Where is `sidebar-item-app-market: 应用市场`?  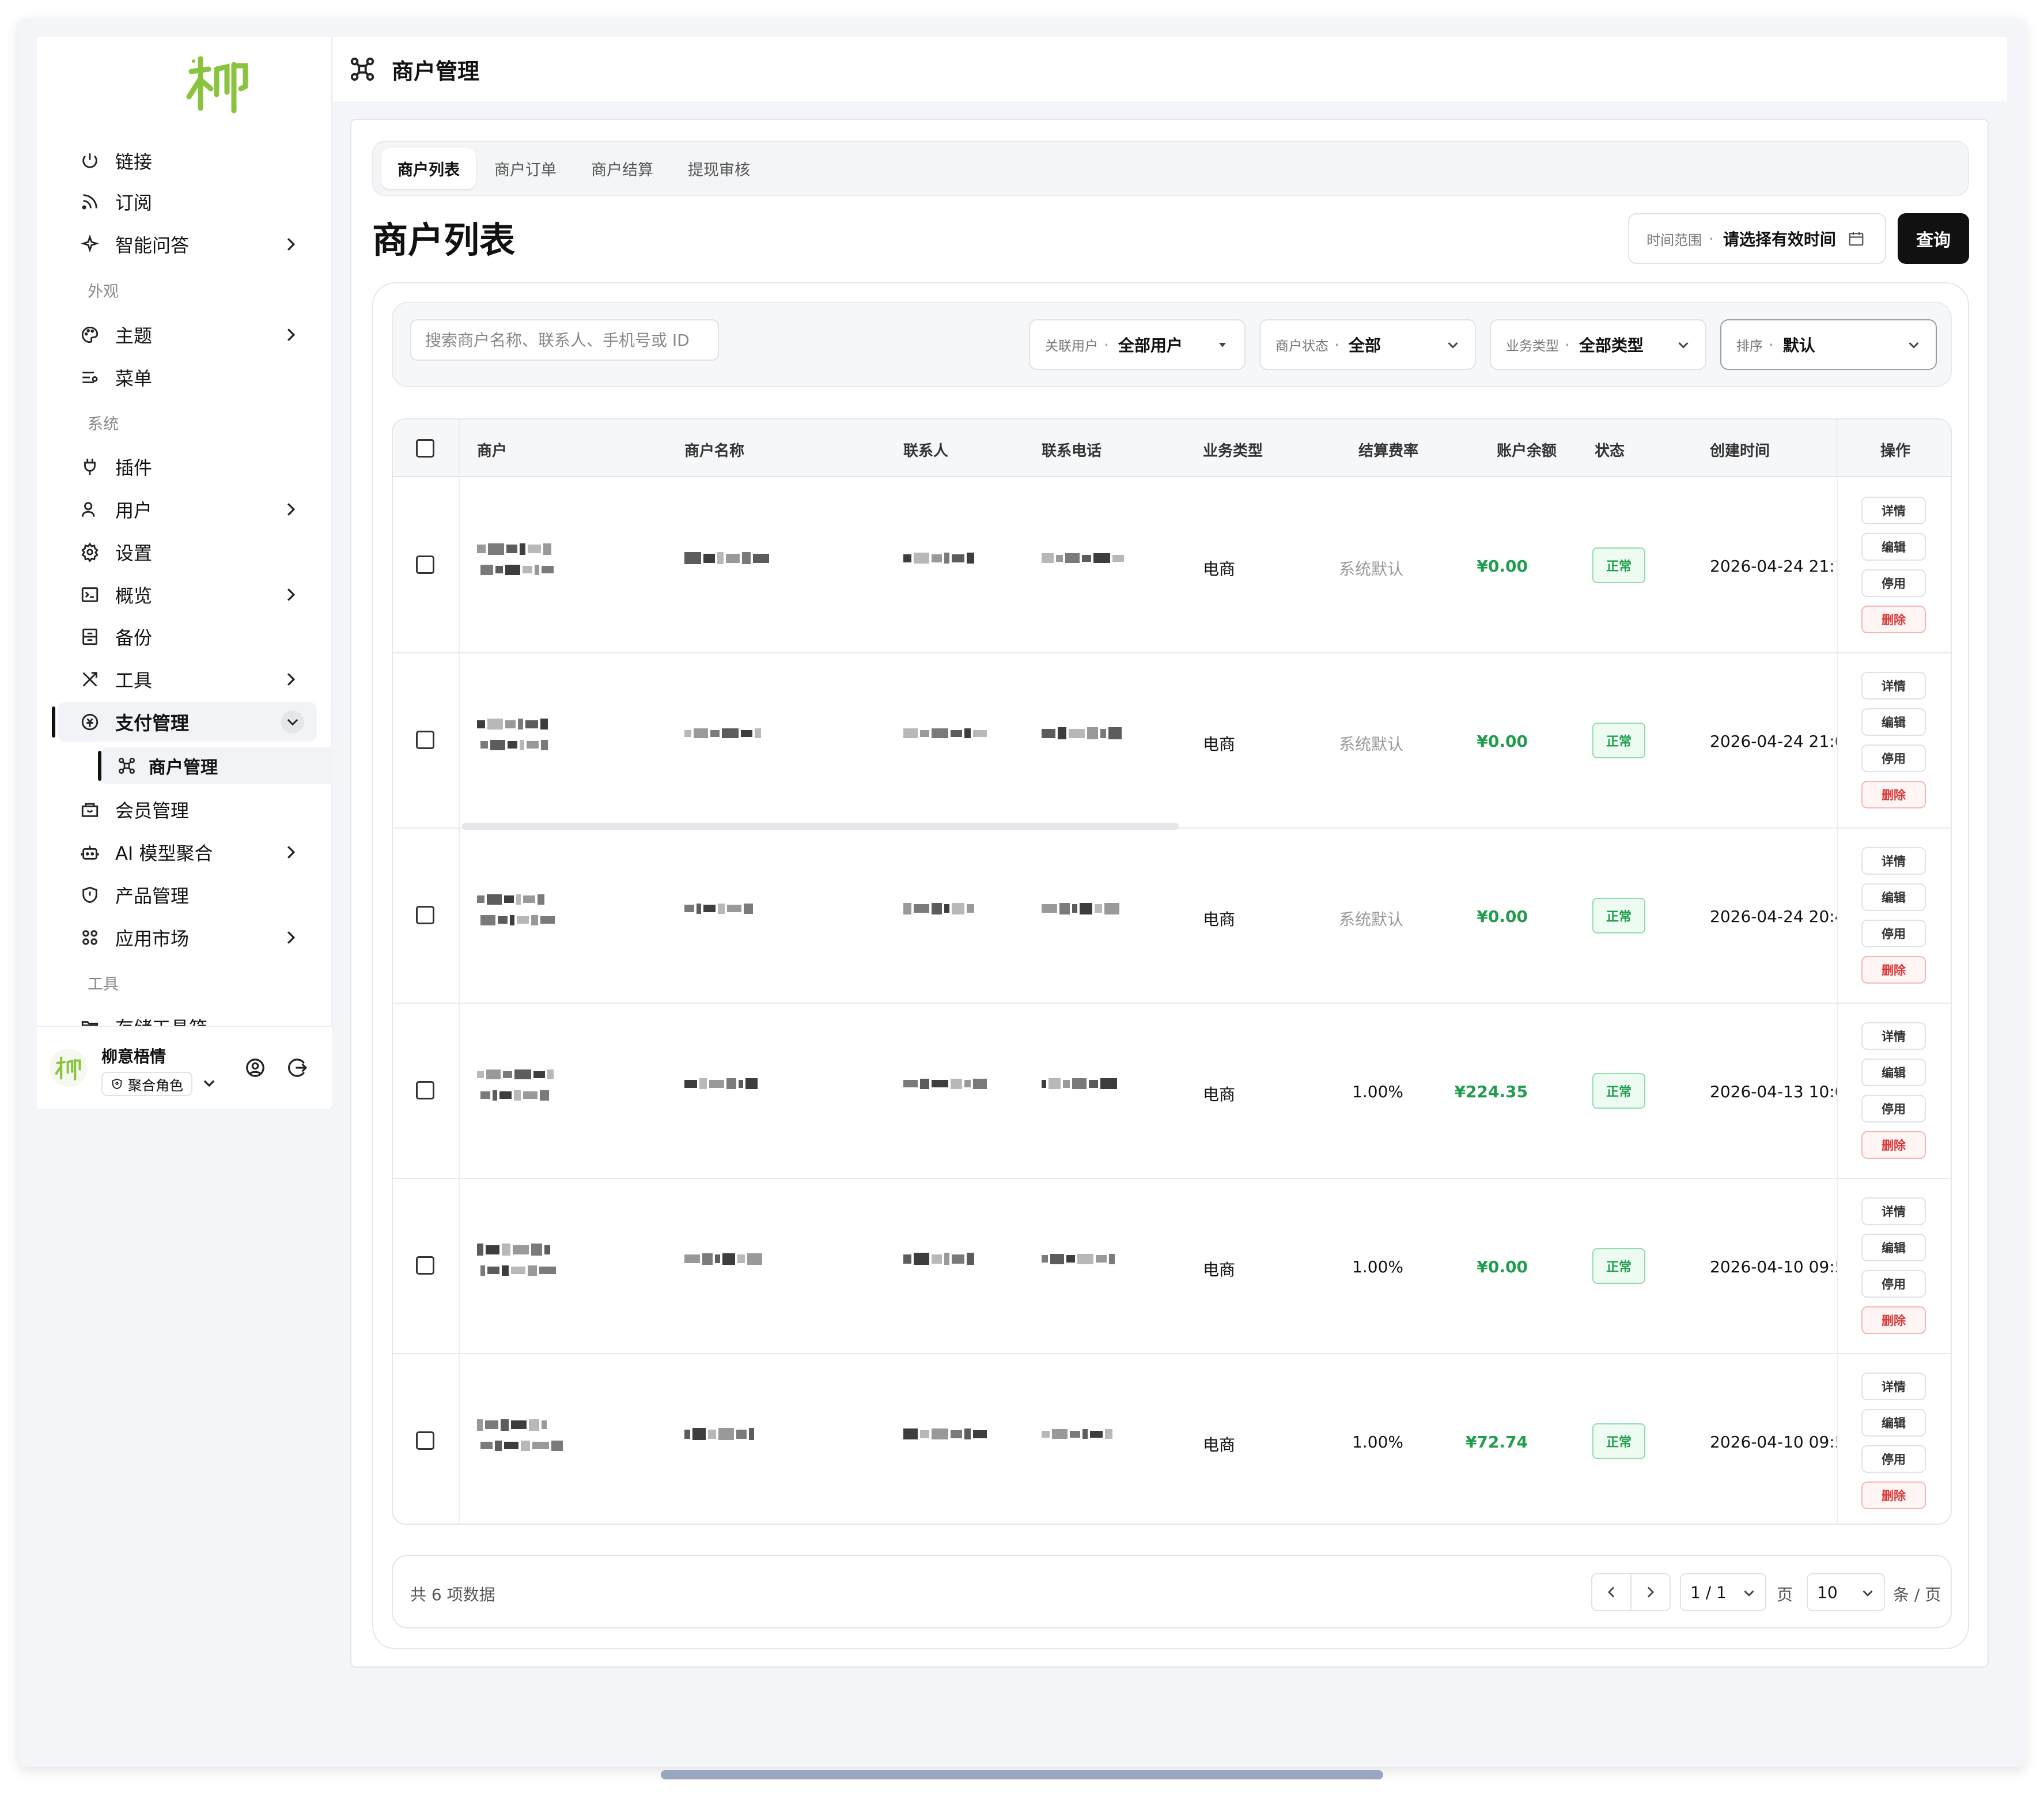
sidebar-item-app-market: 应用市场 is located at coordinates (187, 937).